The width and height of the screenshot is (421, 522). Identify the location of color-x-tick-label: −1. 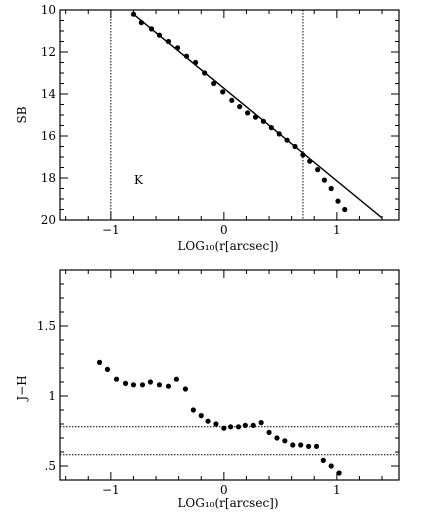
(111, 490).